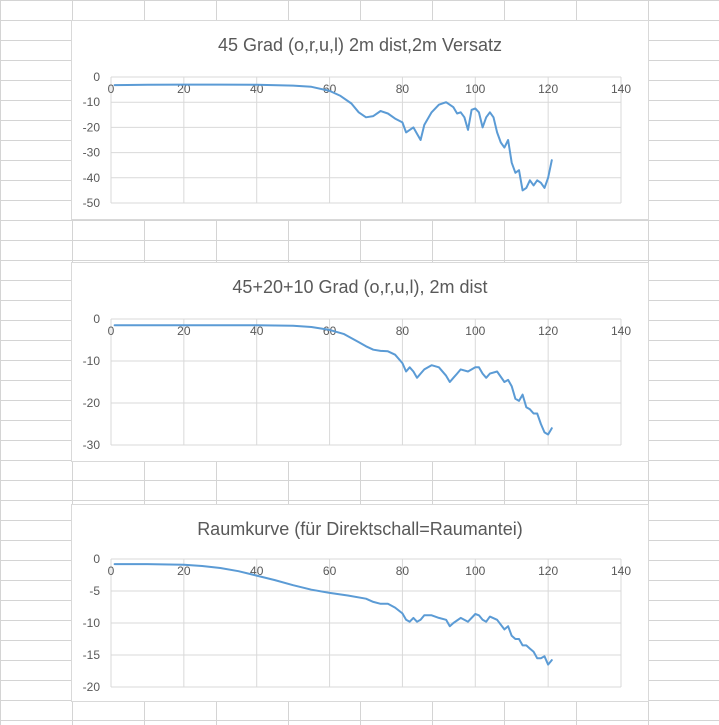 This screenshot has width=719, height=725. What do you see at coordinates (96, 77) in the screenshot?
I see `chart-1-ytick-label: 0` at bounding box center [96, 77].